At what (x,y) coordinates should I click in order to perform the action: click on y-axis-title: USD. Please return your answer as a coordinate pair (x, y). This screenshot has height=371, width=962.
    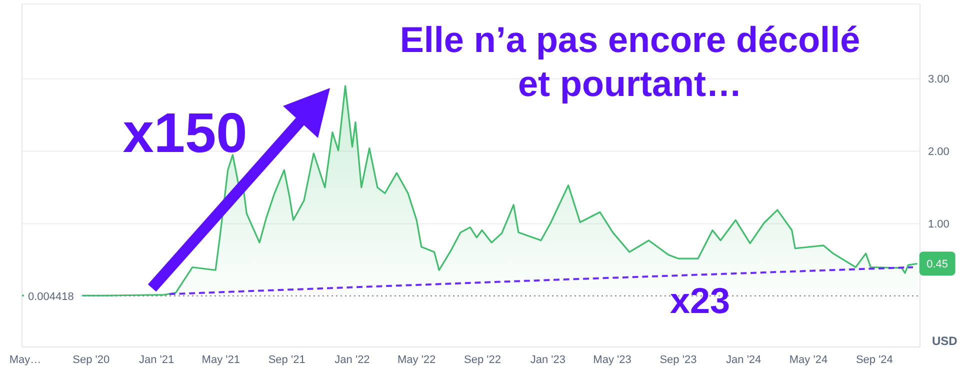
    Looking at the image, I should click on (945, 341).